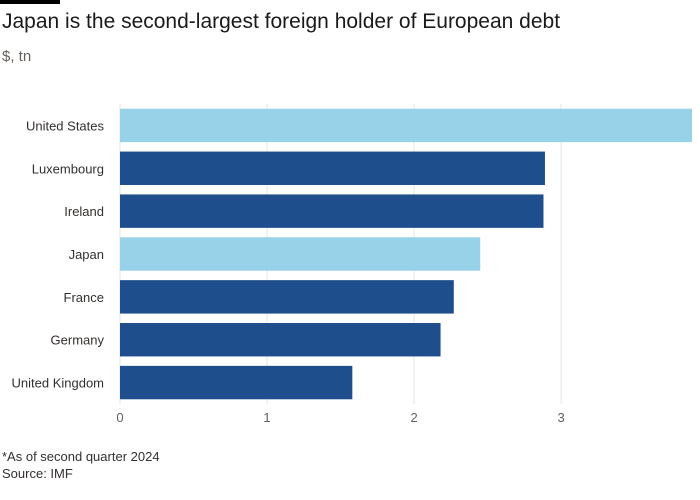  Describe the element at coordinates (17, 56) in the screenshot. I see `chart-subtitle: $, tn` at that location.